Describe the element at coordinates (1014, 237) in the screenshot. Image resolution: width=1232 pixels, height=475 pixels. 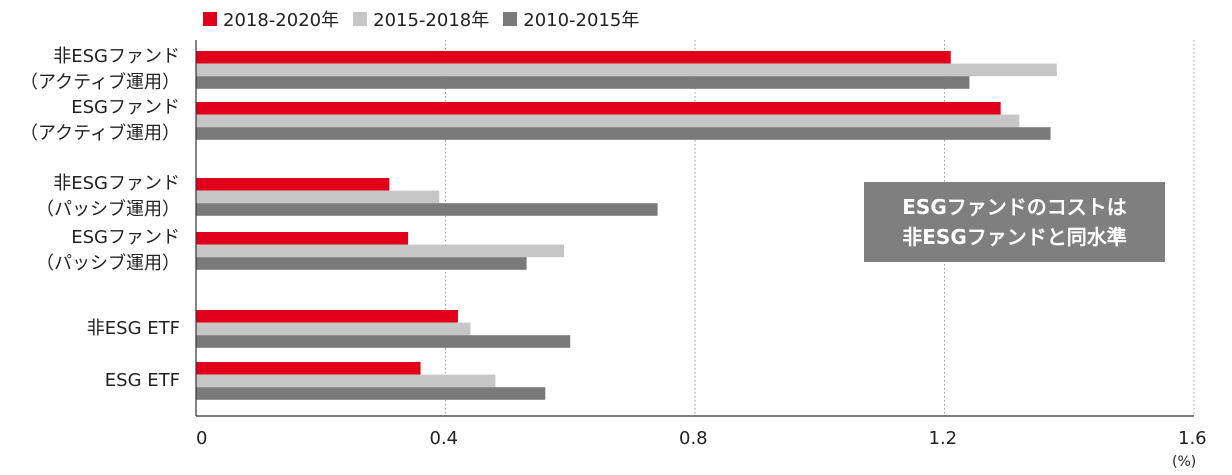
I see `callout-line-2: 非ESGファンドと同水準` at that location.